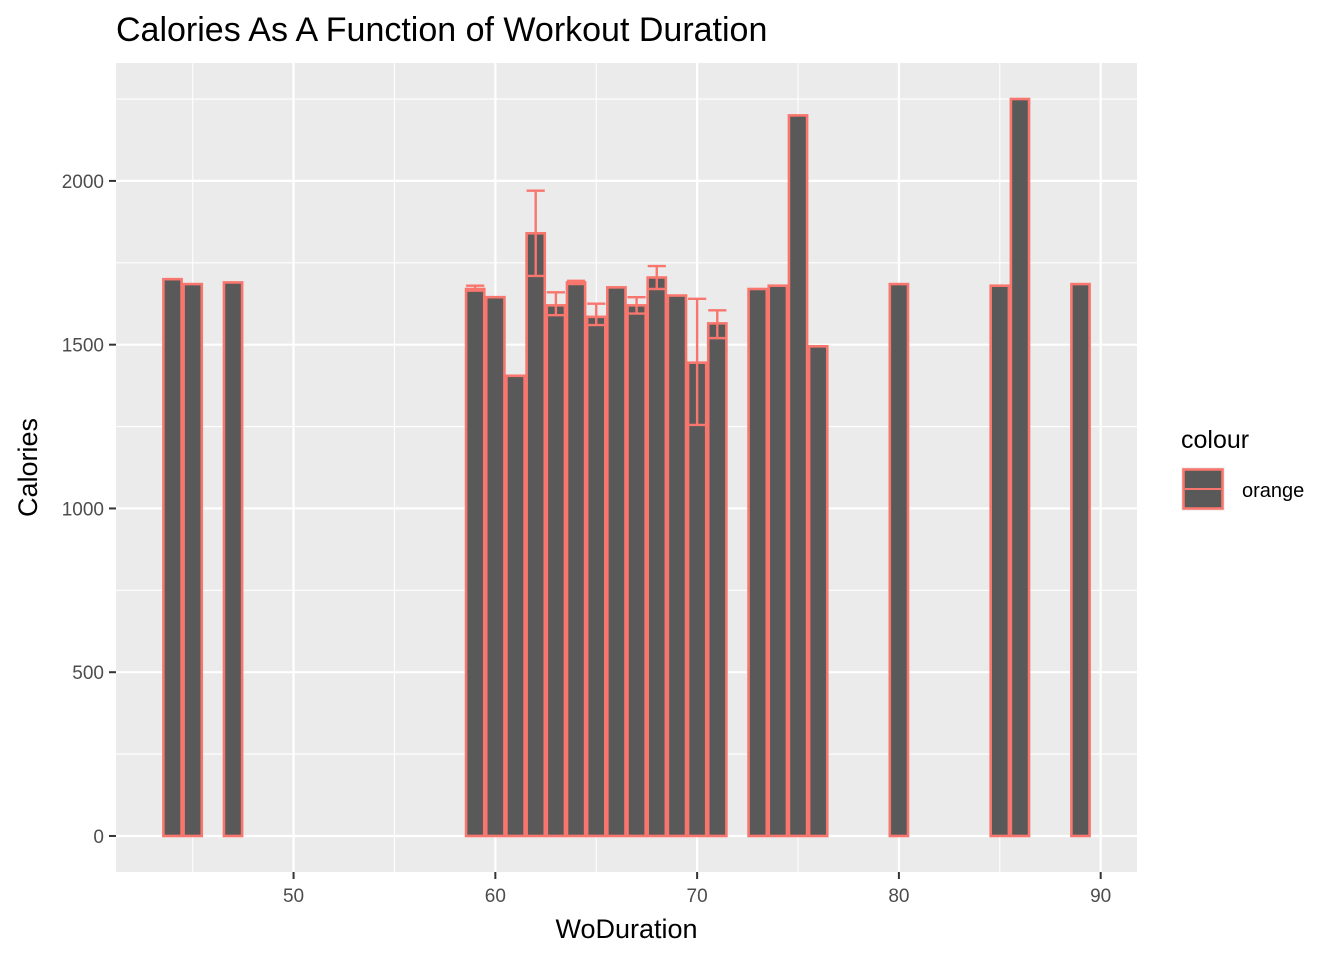 This screenshot has width=1344, height=960. I want to click on y-tick-label: 1500, so click(83, 346).